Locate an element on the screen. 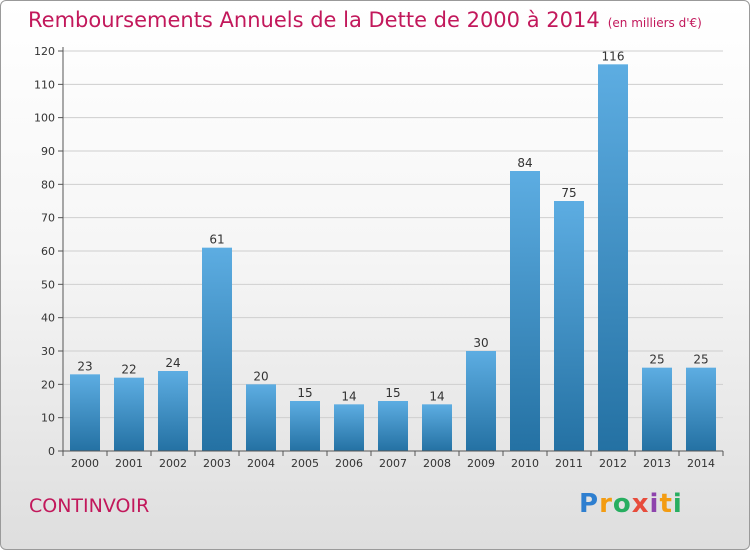  y-tick-label: 40 is located at coordinates (48, 318).